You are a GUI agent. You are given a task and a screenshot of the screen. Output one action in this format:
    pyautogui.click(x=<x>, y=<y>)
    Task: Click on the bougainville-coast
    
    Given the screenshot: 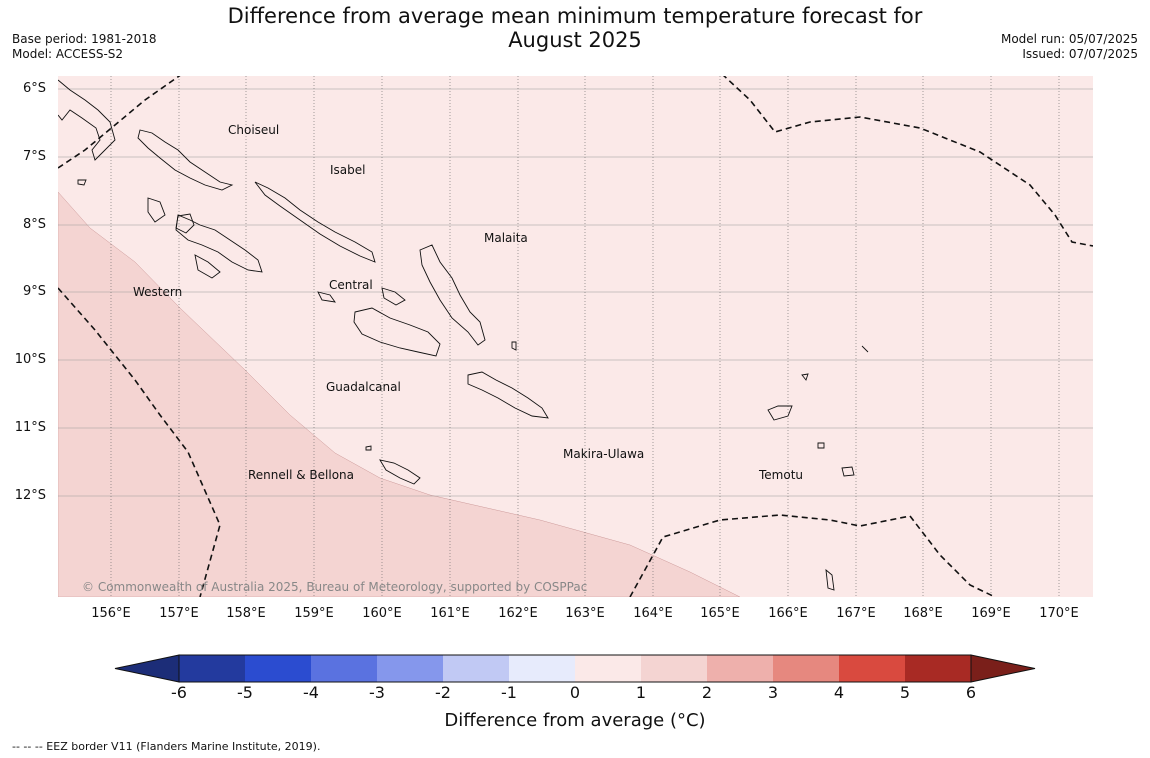 What is the action you would take?
    pyautogui.click(x=87, y=120)
    